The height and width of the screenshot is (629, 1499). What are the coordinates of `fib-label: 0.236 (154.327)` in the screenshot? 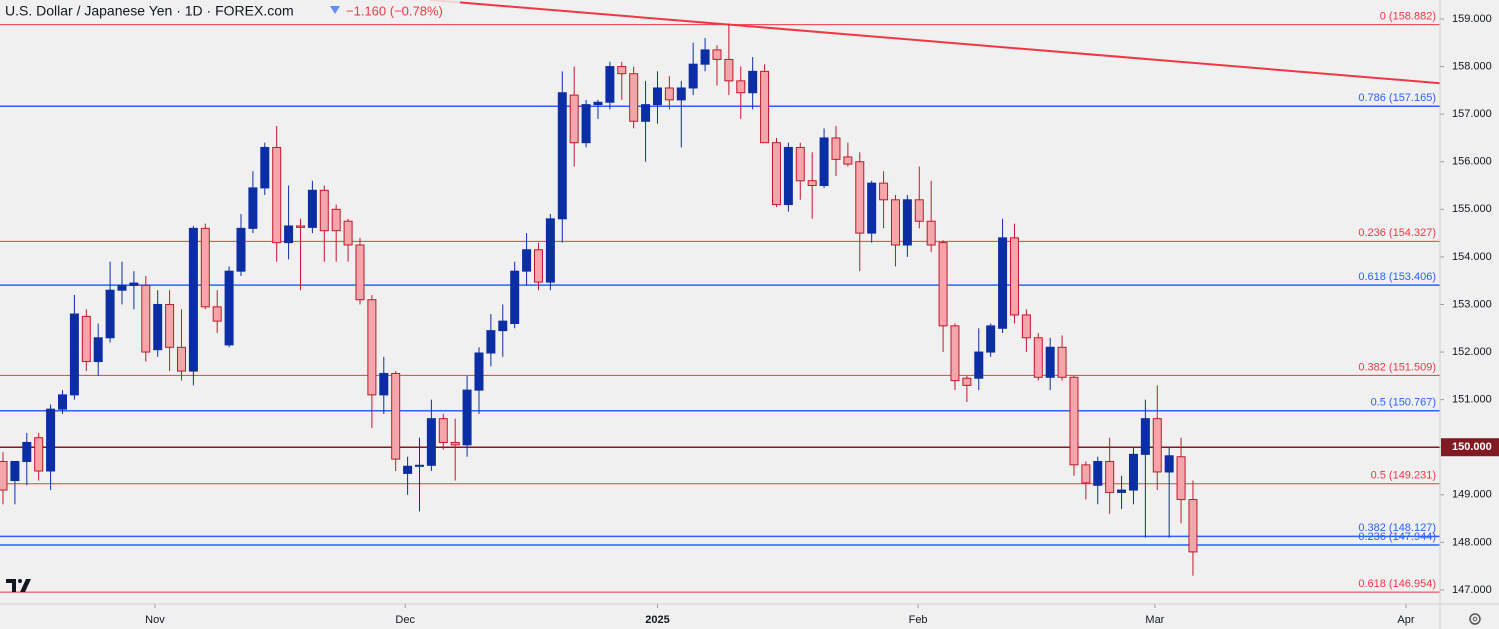 It's located at (1397, 233).